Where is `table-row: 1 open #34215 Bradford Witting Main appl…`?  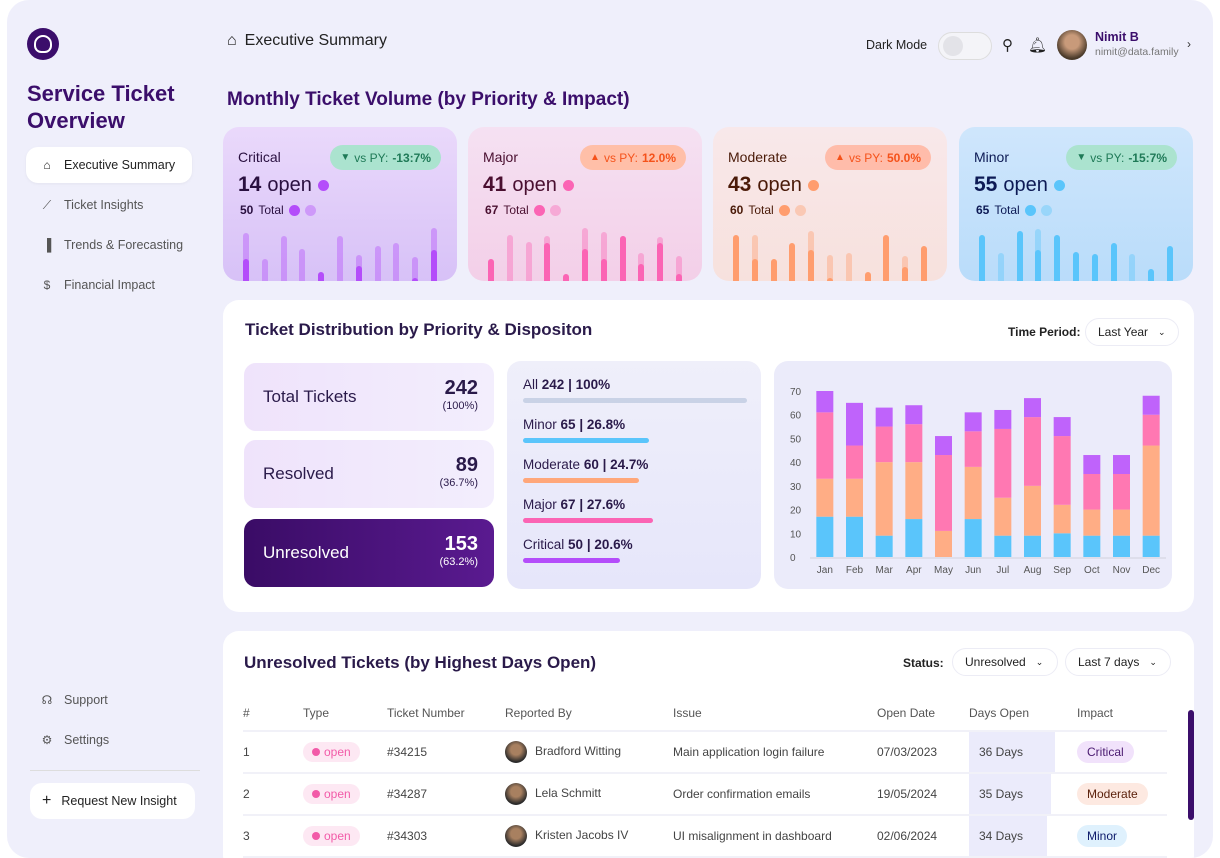
table-row: 1 open #34215 Bradford Witting Main appl… is located at coordinates (705, 752).